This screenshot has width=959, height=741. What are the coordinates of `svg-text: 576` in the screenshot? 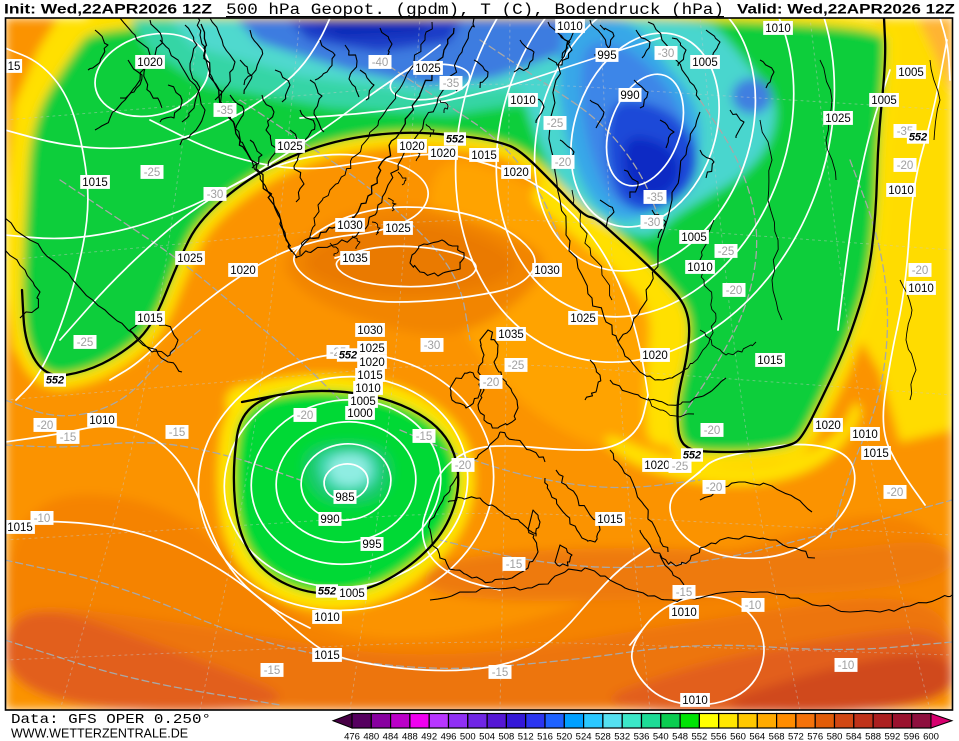 It's located at (815, 736).